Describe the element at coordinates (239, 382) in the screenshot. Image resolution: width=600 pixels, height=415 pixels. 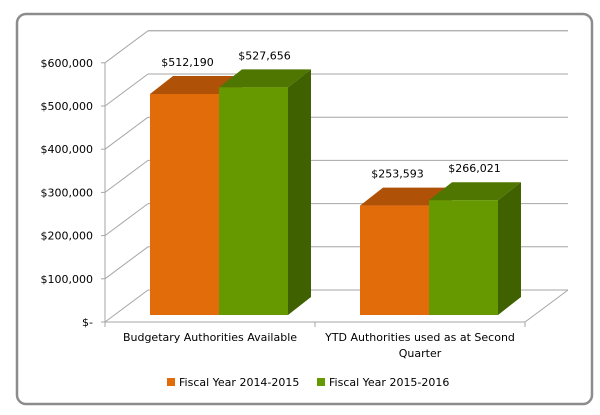
I see `legend-label: Fiscal Year 2014-2015` at that location.